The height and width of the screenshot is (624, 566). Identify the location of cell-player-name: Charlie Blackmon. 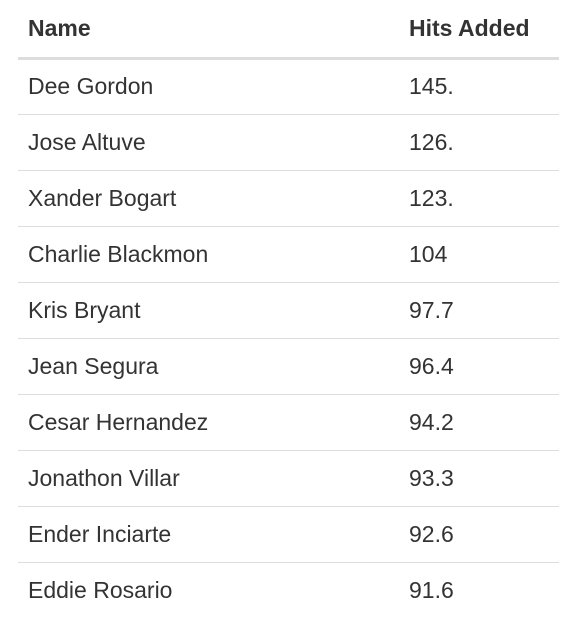
(208, 253).